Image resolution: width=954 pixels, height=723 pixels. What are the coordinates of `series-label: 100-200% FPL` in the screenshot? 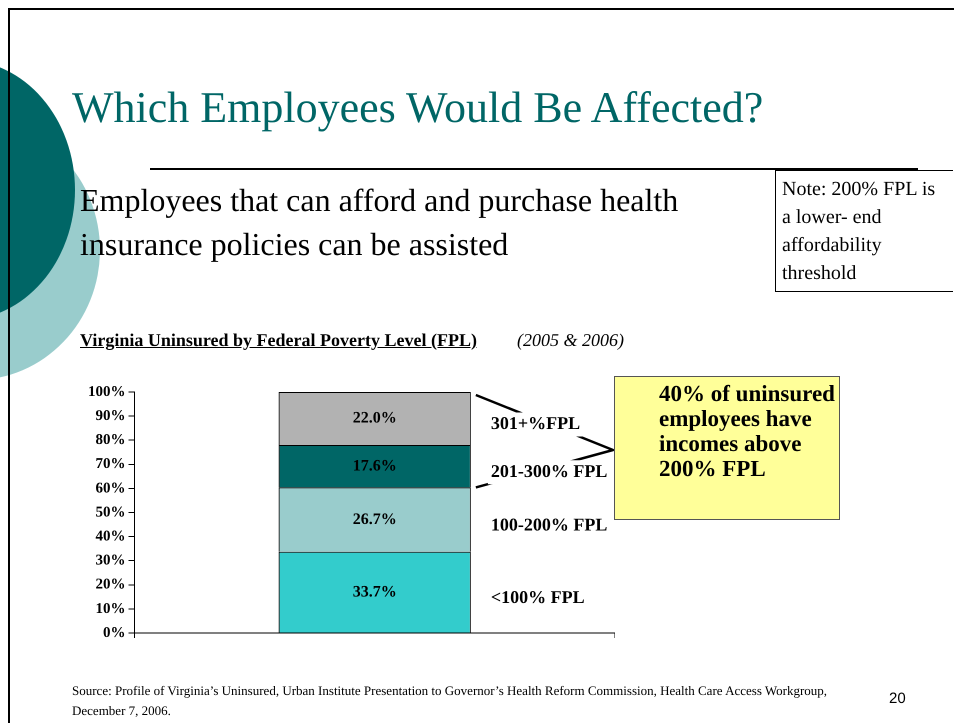 It's located at (549, 524).